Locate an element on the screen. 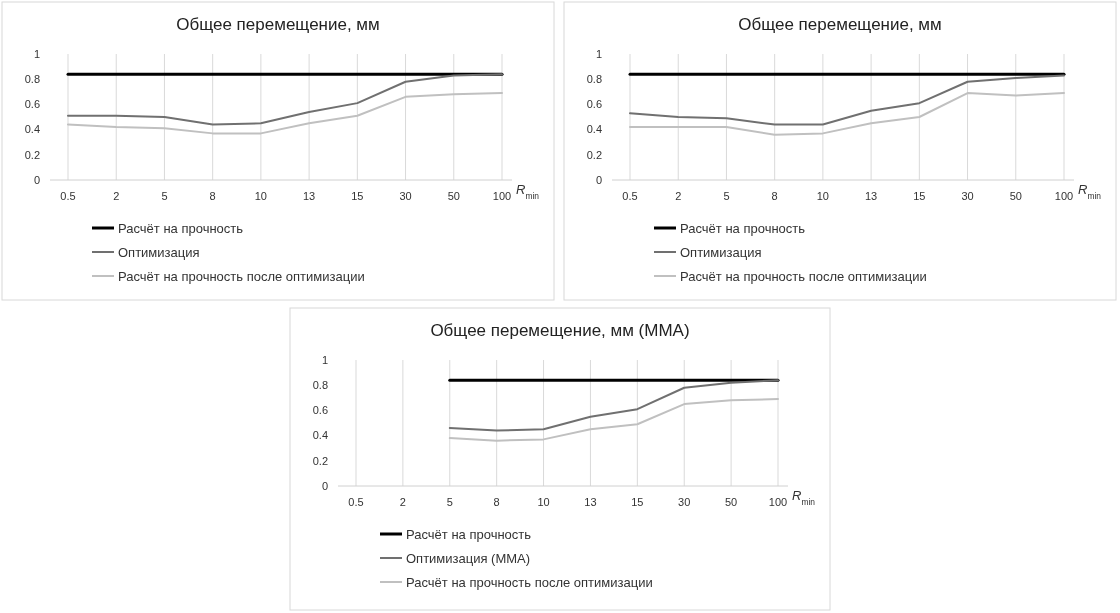 This screenshot has height=613, width=1120. legend-label: Оптимизация (MMA) is located at coordinates (468, 558).